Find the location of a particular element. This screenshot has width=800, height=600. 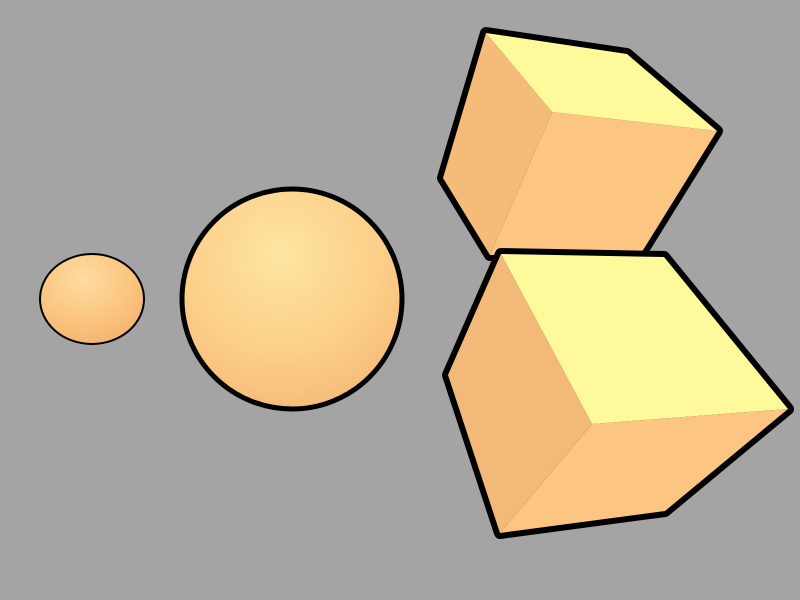

large-sphere-body is located at coordinates (292, 299).